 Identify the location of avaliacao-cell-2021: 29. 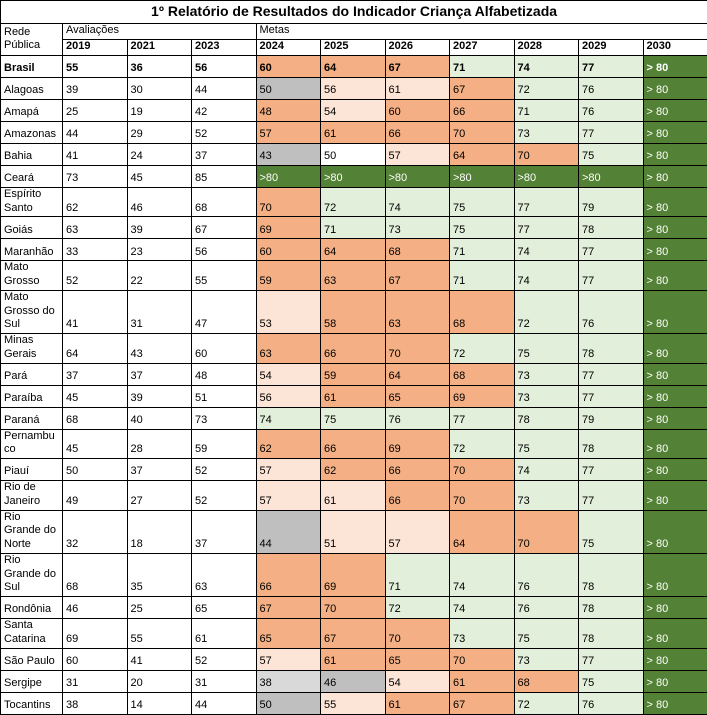
(159, 132).